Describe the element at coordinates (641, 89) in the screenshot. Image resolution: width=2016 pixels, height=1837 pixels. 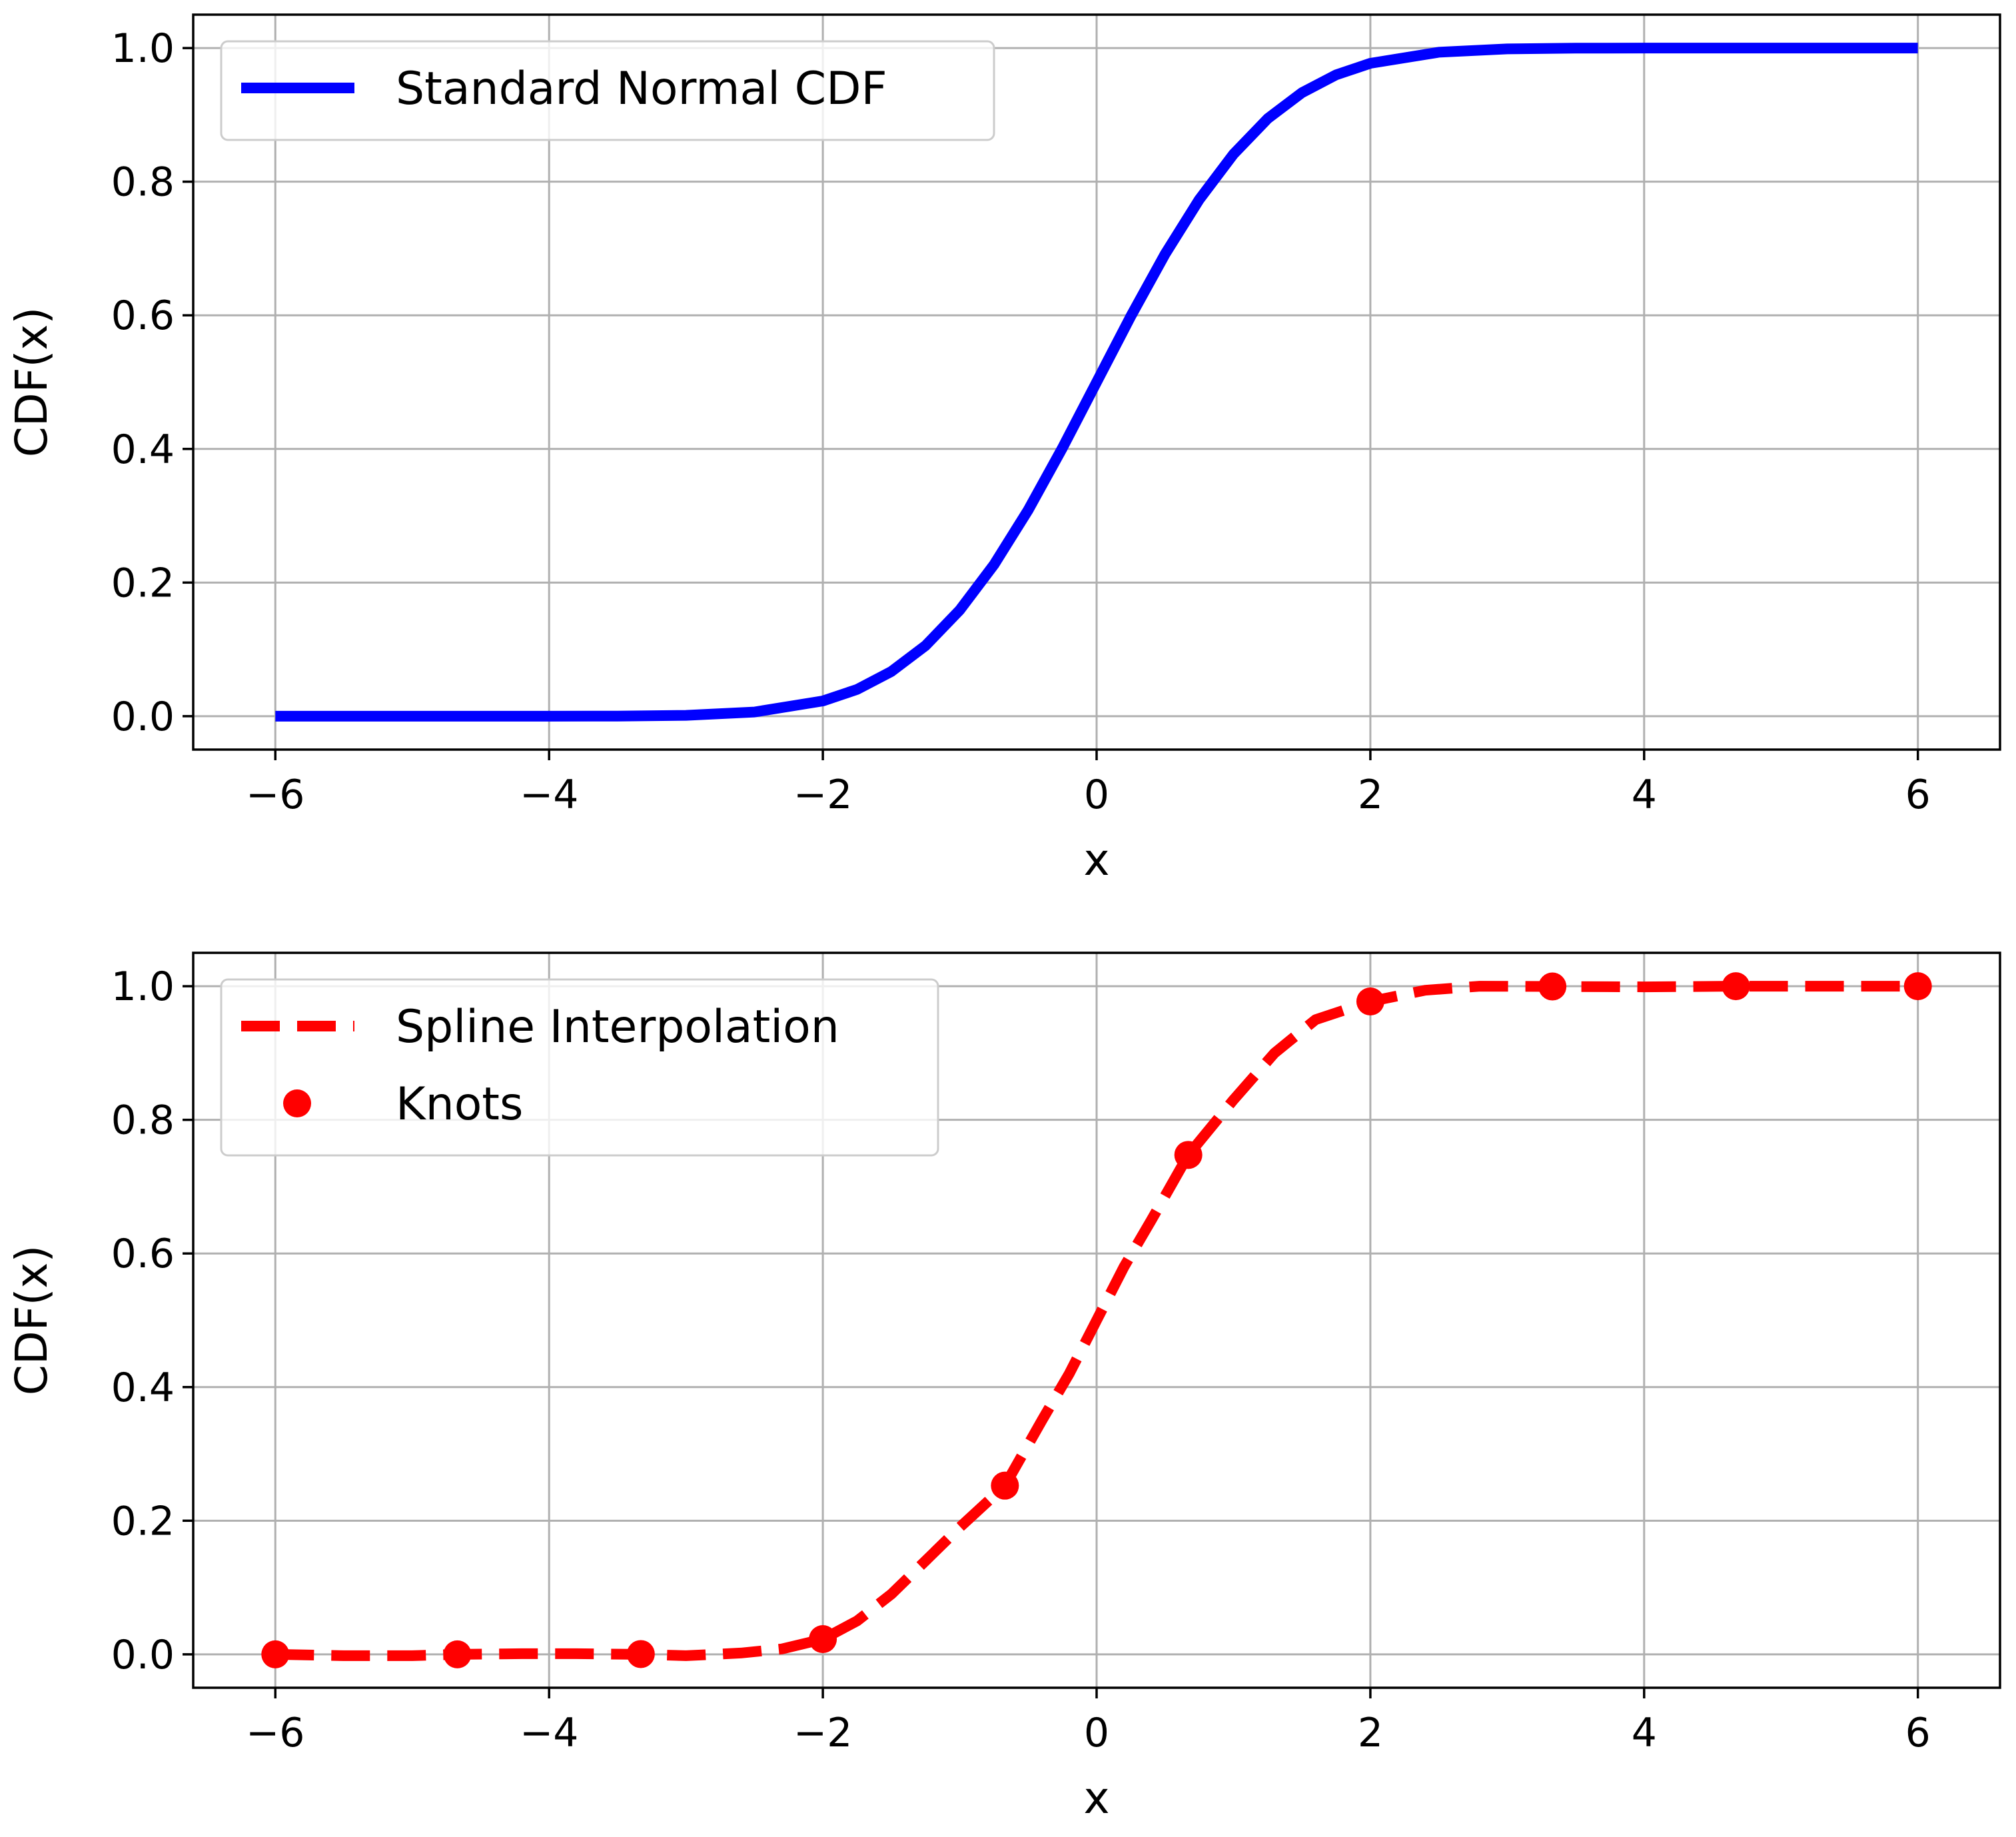
I see `legend-label: Standard Normal CDF` at that location.